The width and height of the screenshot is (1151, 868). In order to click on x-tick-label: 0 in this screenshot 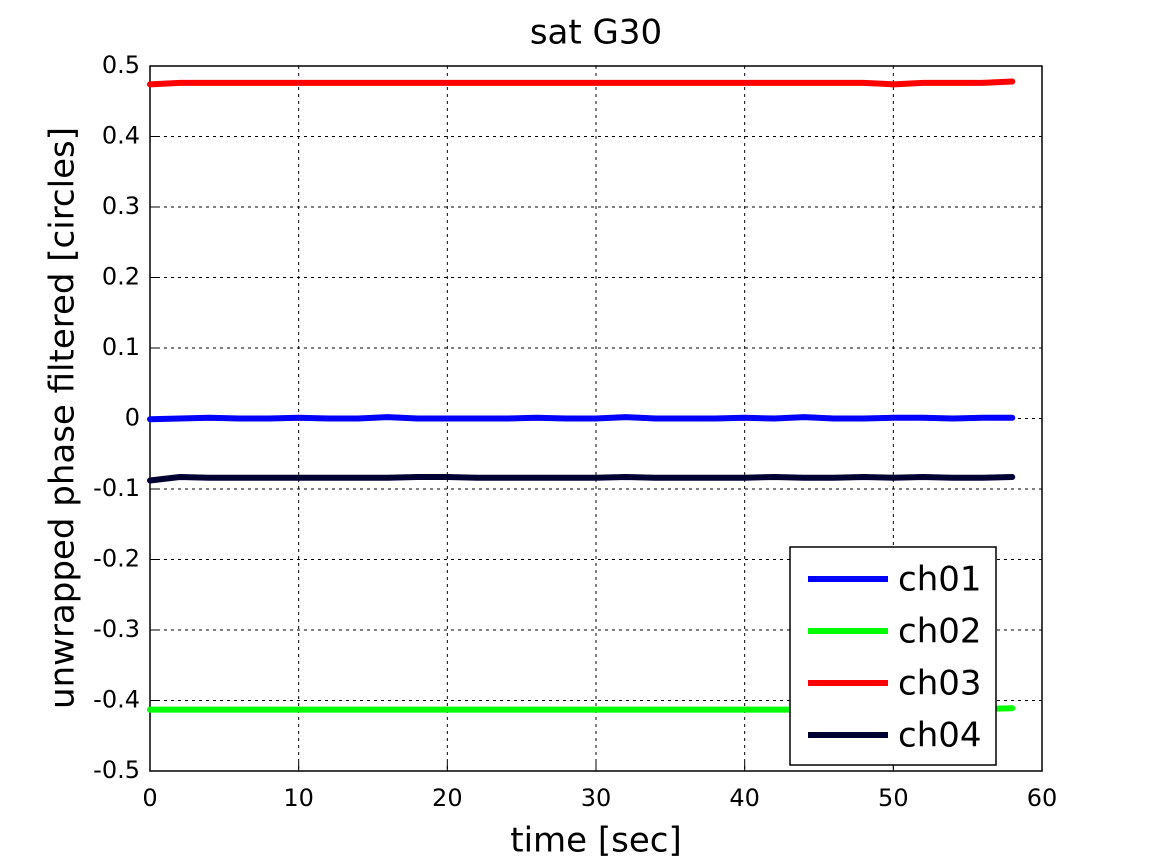, I will do `click(149, 798)`.